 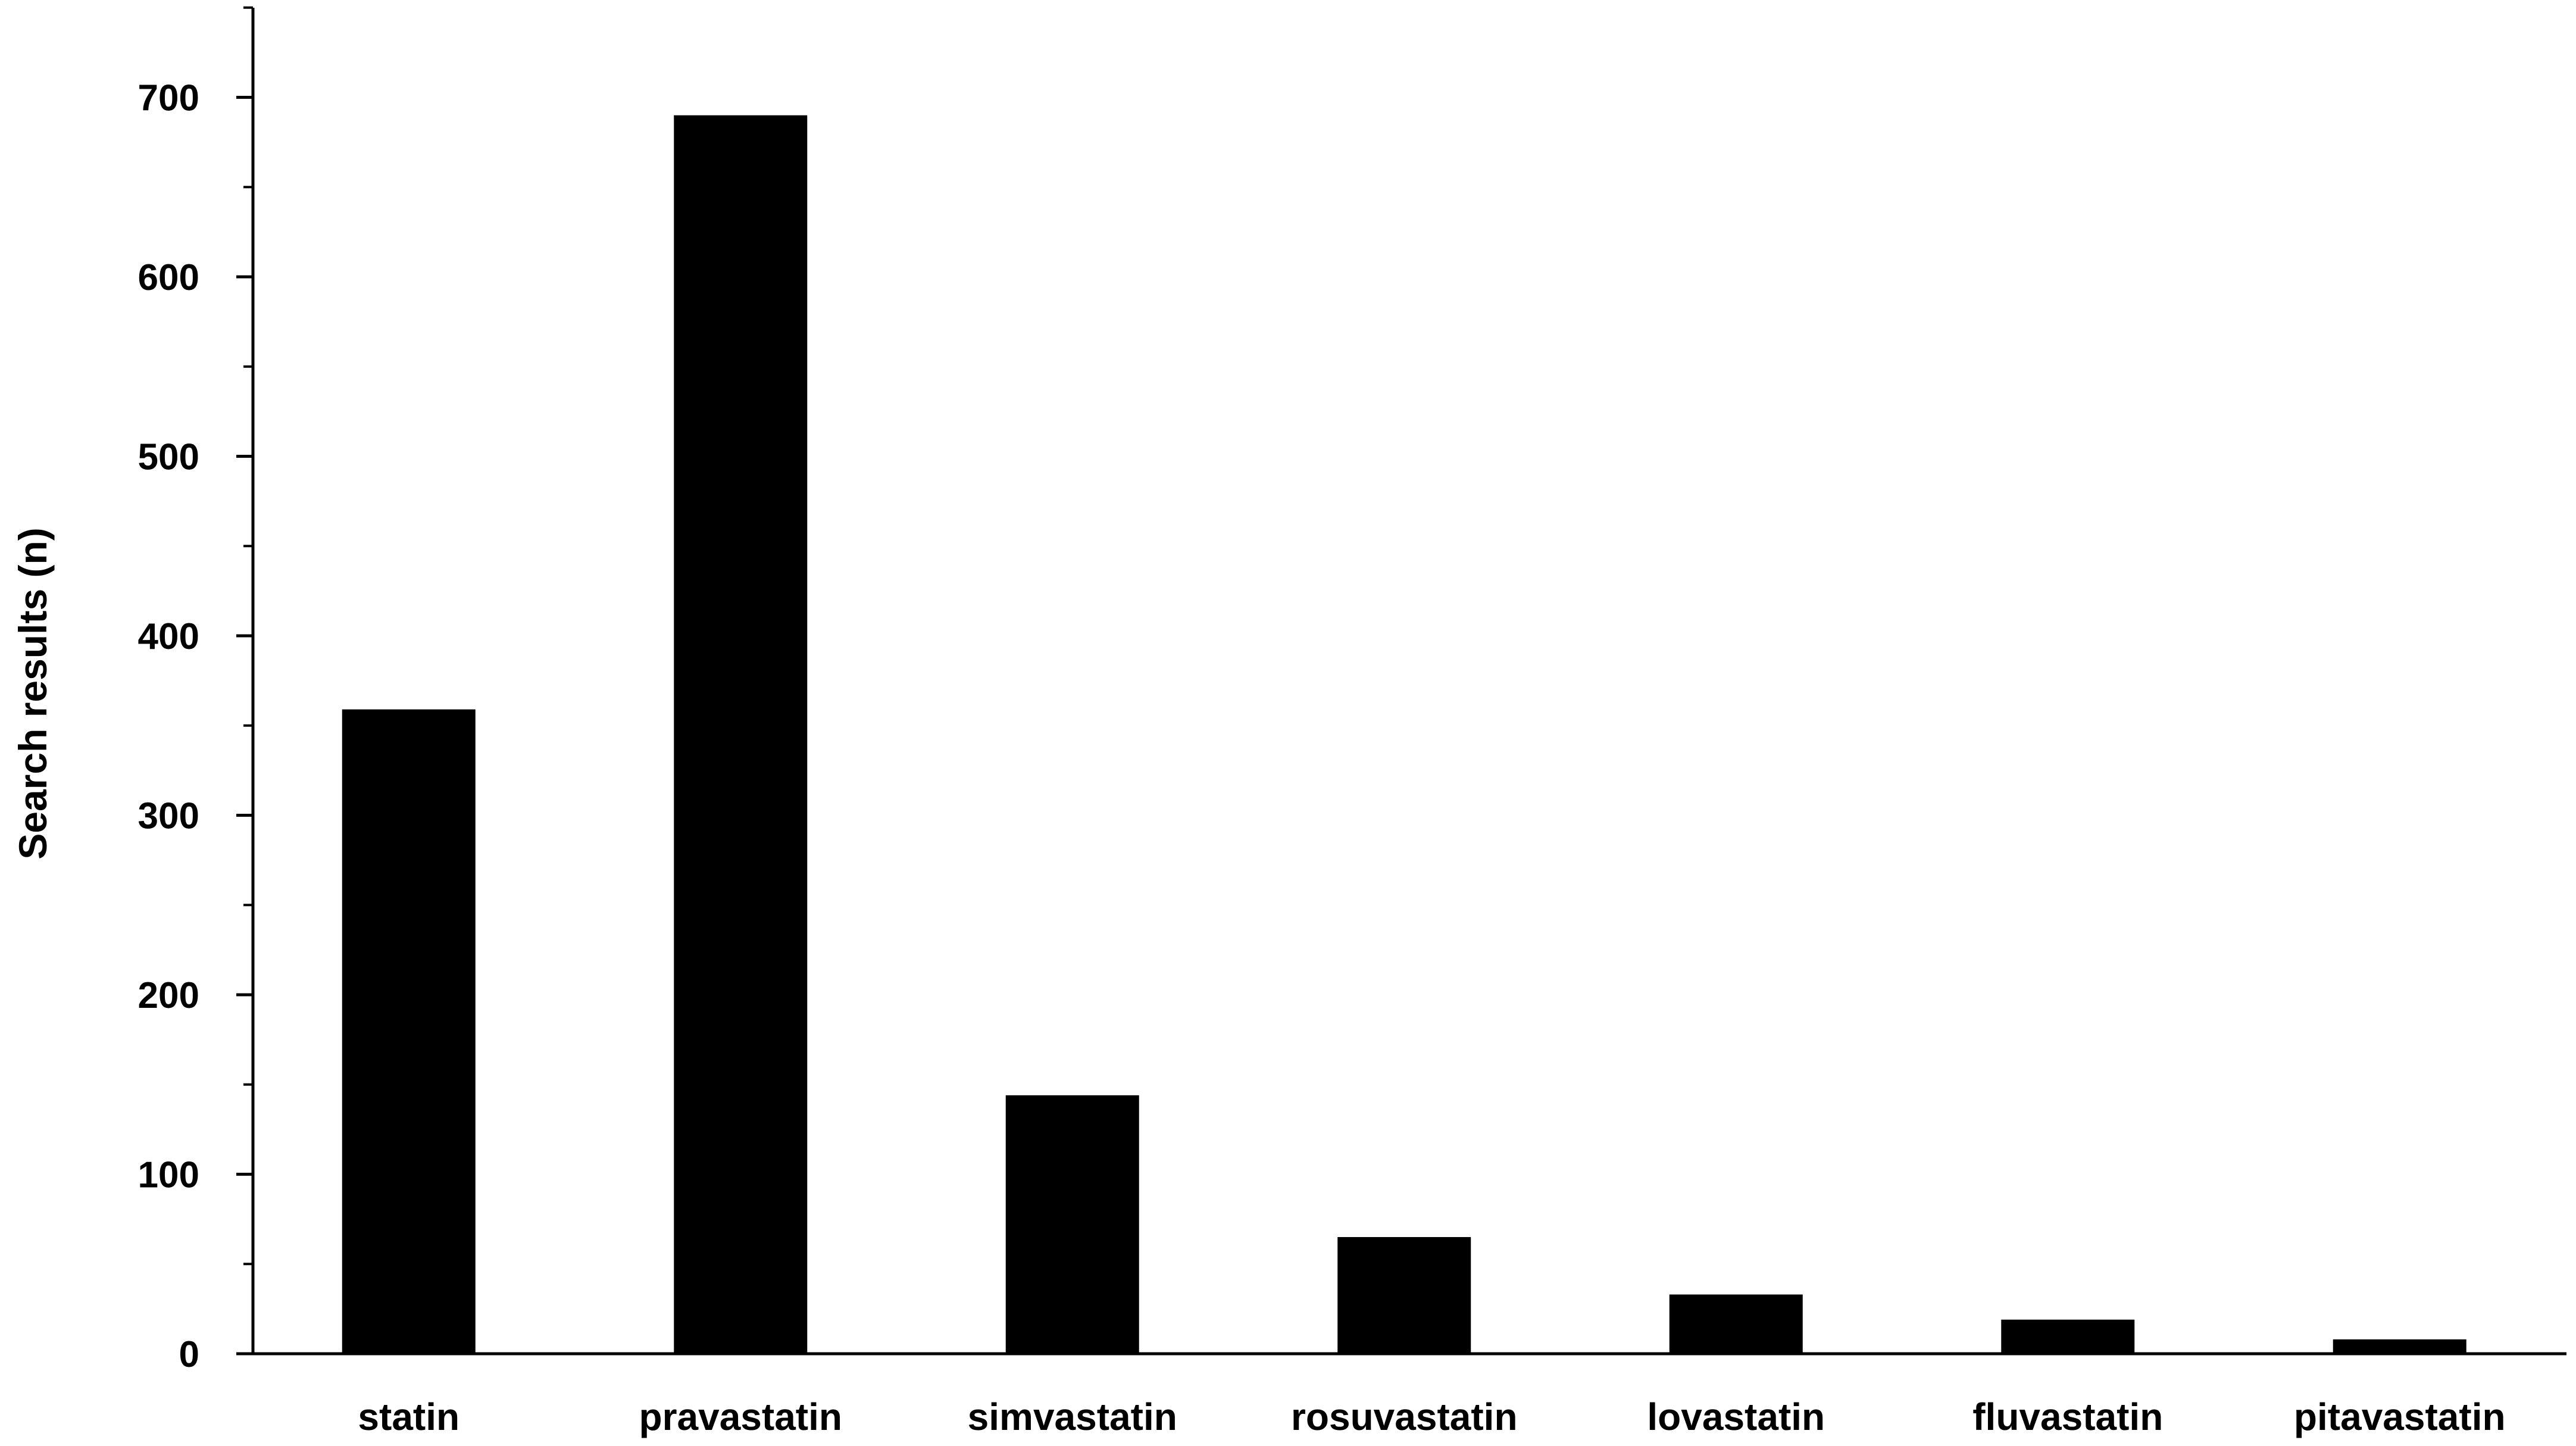 I want to click on y-tick-label-100: 100, so click(x=168, y=1175).